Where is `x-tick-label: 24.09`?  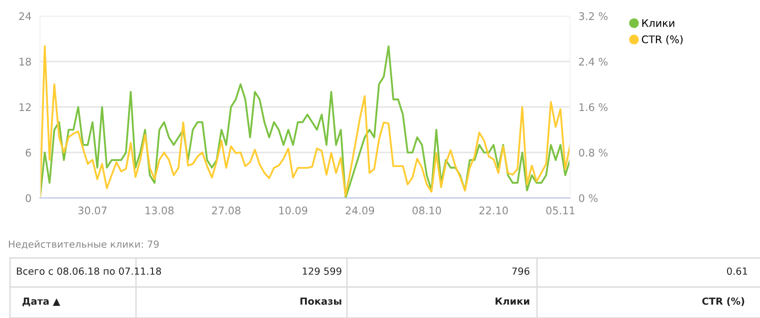
x-tick-label: 24.09 is located at coordinates (360, 210).